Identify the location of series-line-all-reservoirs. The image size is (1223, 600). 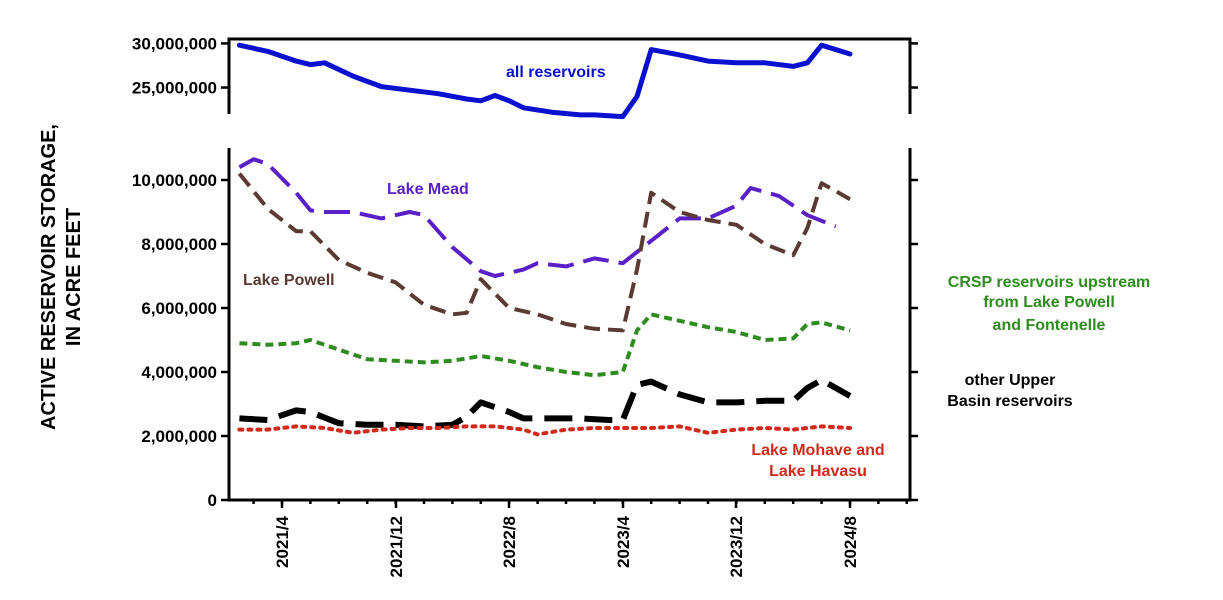
(544, 81).